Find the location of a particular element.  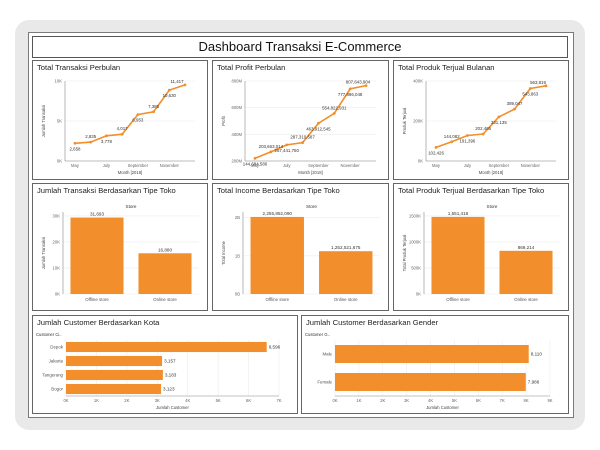

data-label: 6,596 is located at coordinates (275, 347).